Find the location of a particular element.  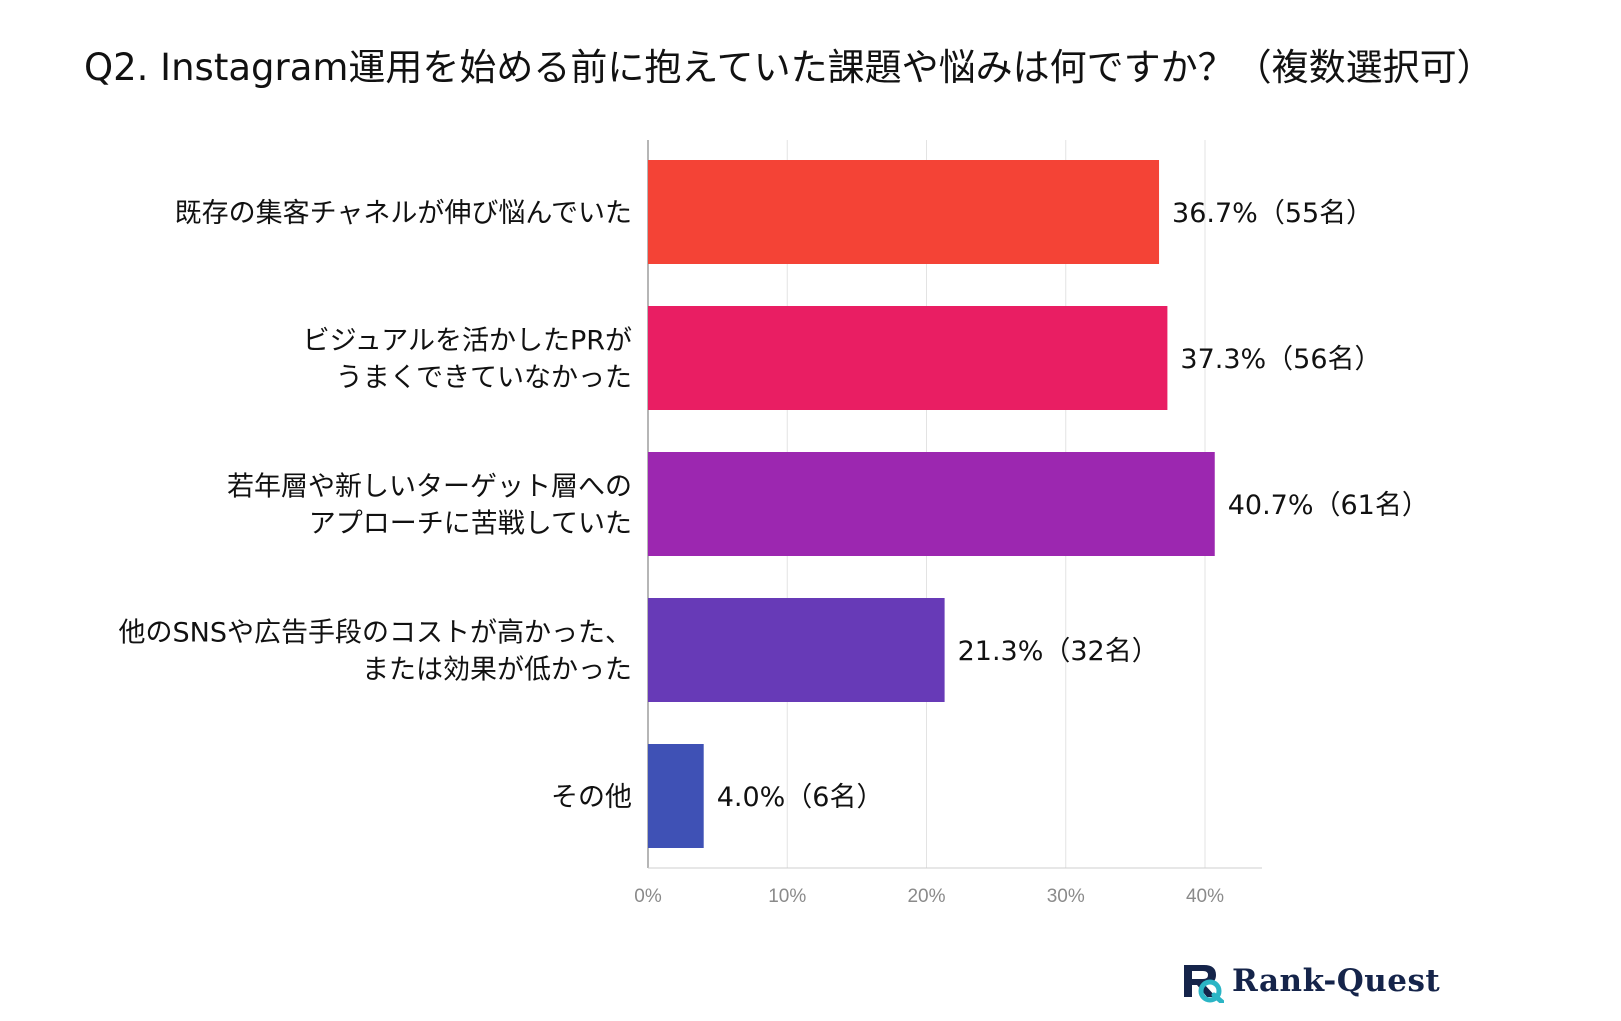

x-tick-label: 0% is located at coordinates (648, 896).